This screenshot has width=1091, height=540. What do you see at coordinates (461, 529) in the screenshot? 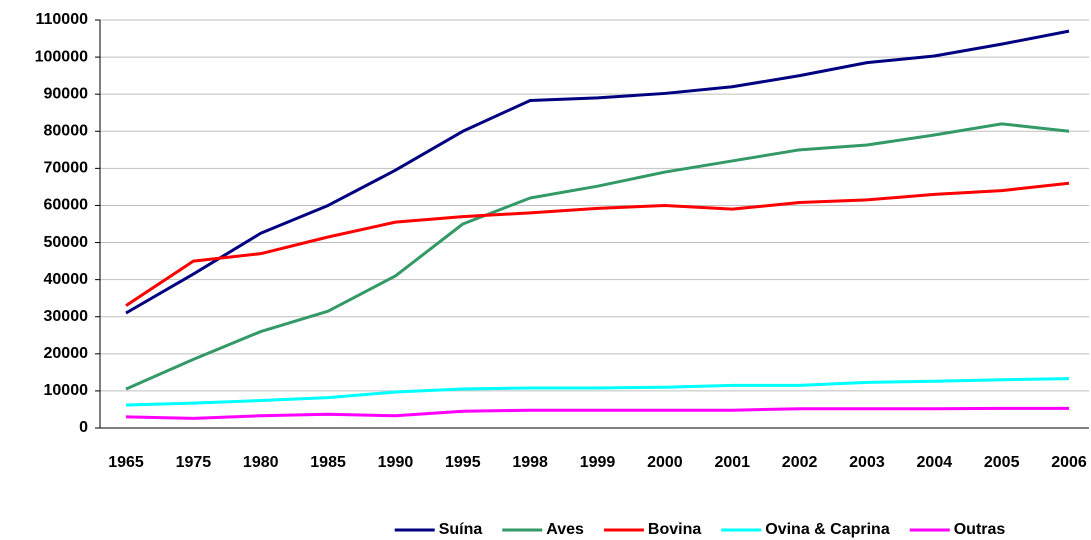
I see `legend-label: Suína` at bounding box center [461, 529].